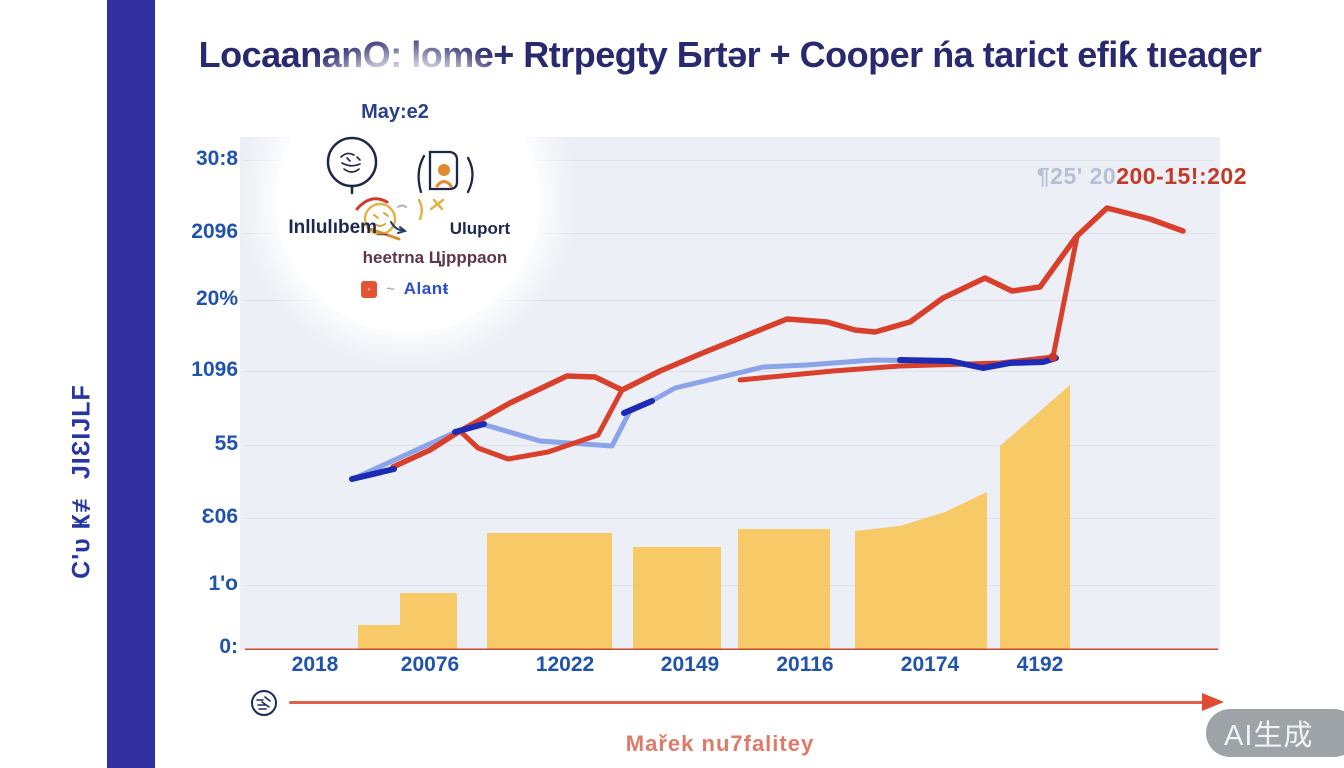  I want to click on legend-halo-circle, so click(408, 200).